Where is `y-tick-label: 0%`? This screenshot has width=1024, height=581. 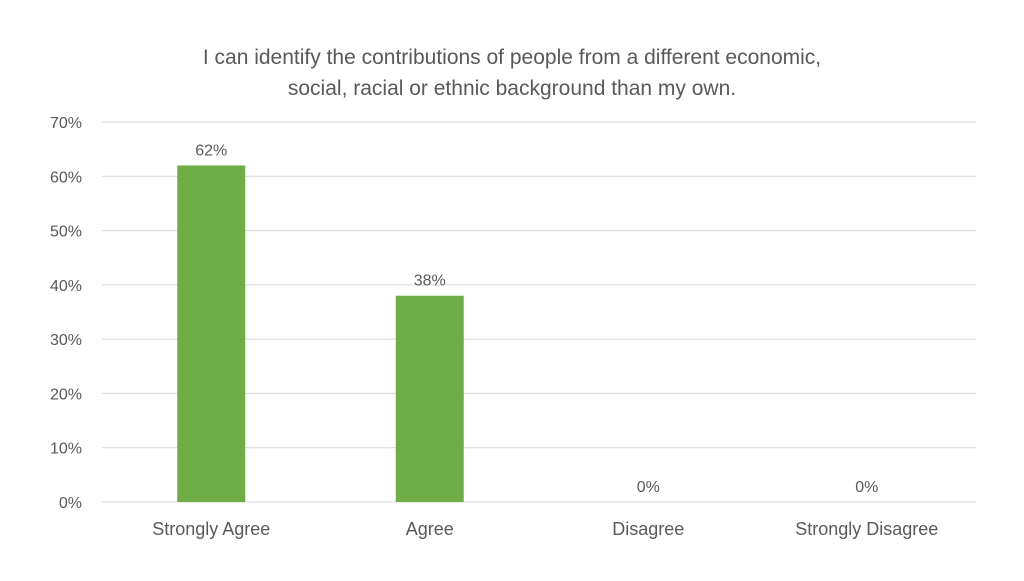 y-tick-label: 0% is located at coordinates (70, 503).